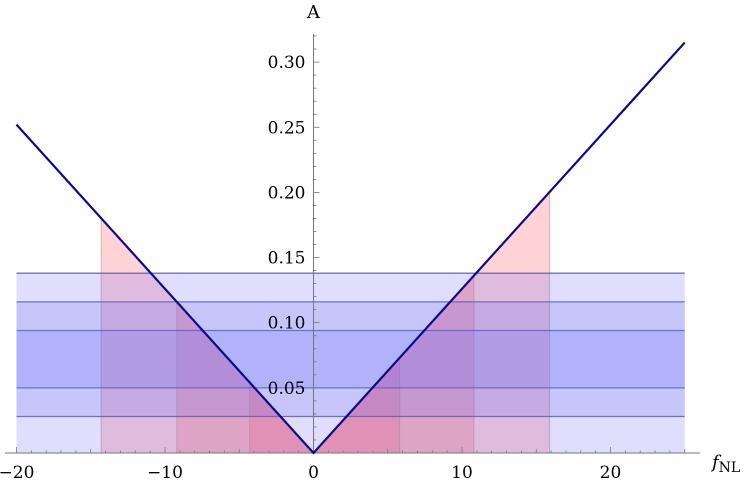  What do you see at coordinates (730, 468) in the screenshot?
I see `x-axis-label-subscript: NL` at bounding box center [730, 468].